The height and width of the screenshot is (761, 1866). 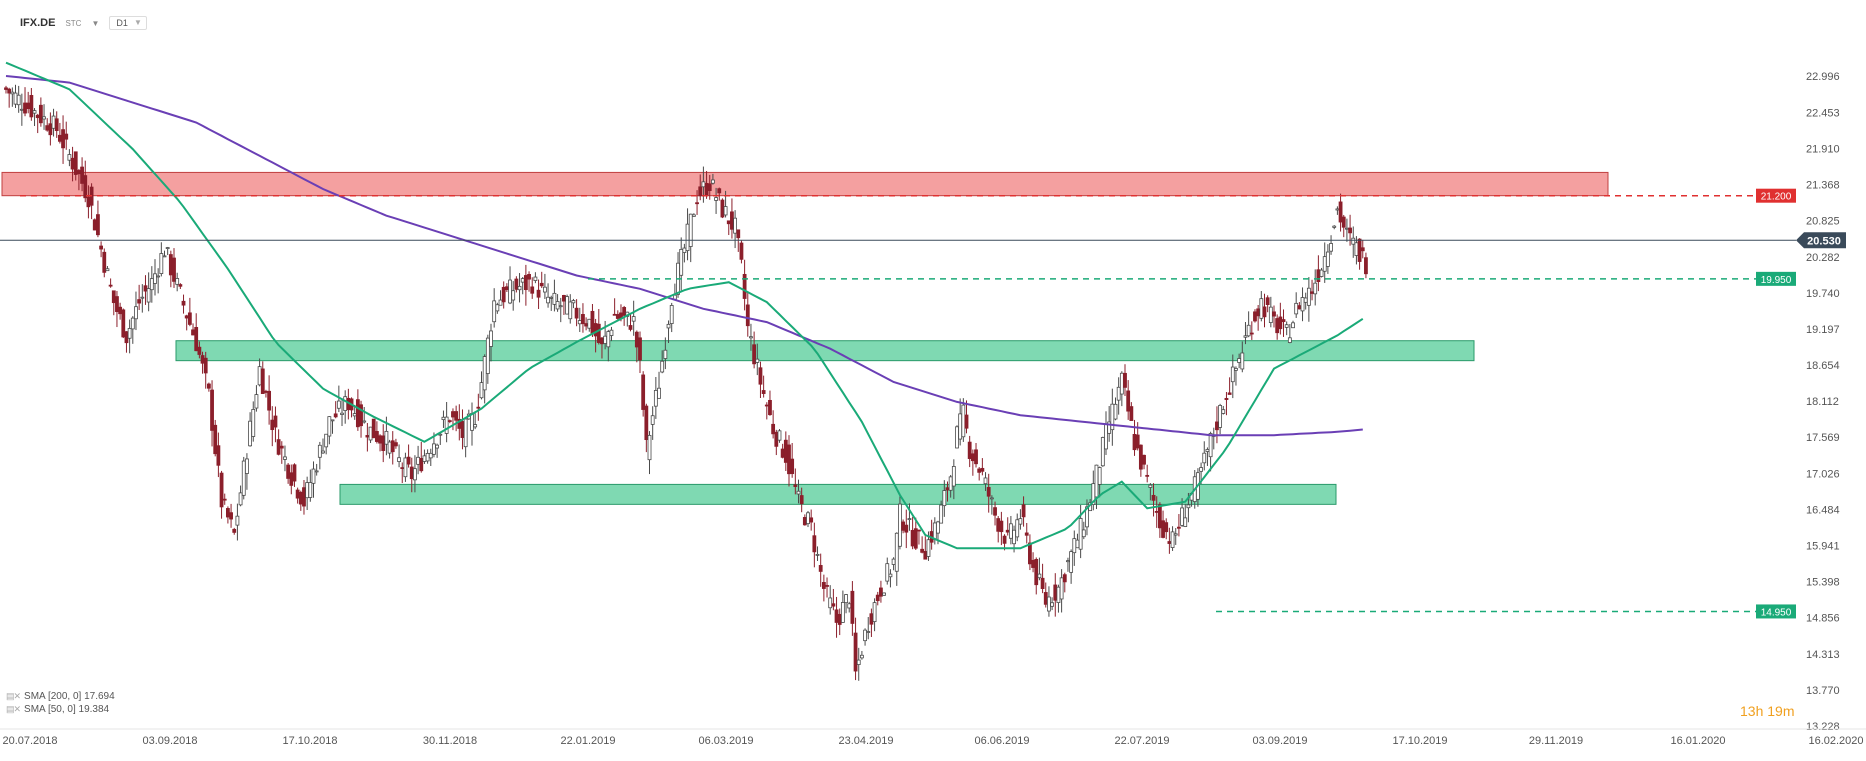 I want to click on legend-item-sma200: ▤✕ SMA [200, 0] 17.694, so click(x=60, y=696).